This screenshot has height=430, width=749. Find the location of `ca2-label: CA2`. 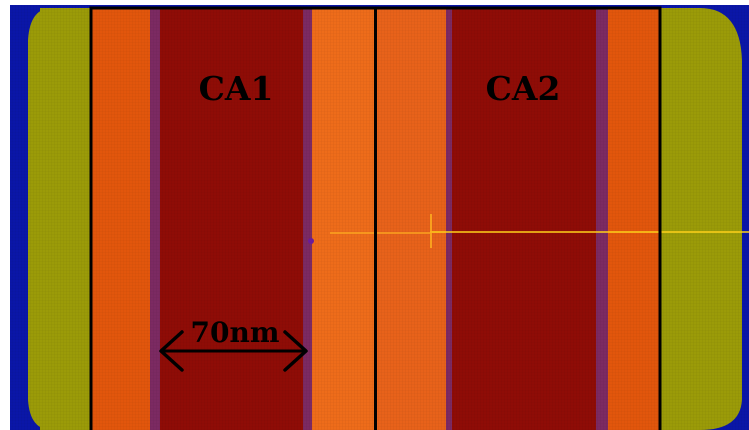

ca2-label: CA2 is located at coordinates (523, 88).